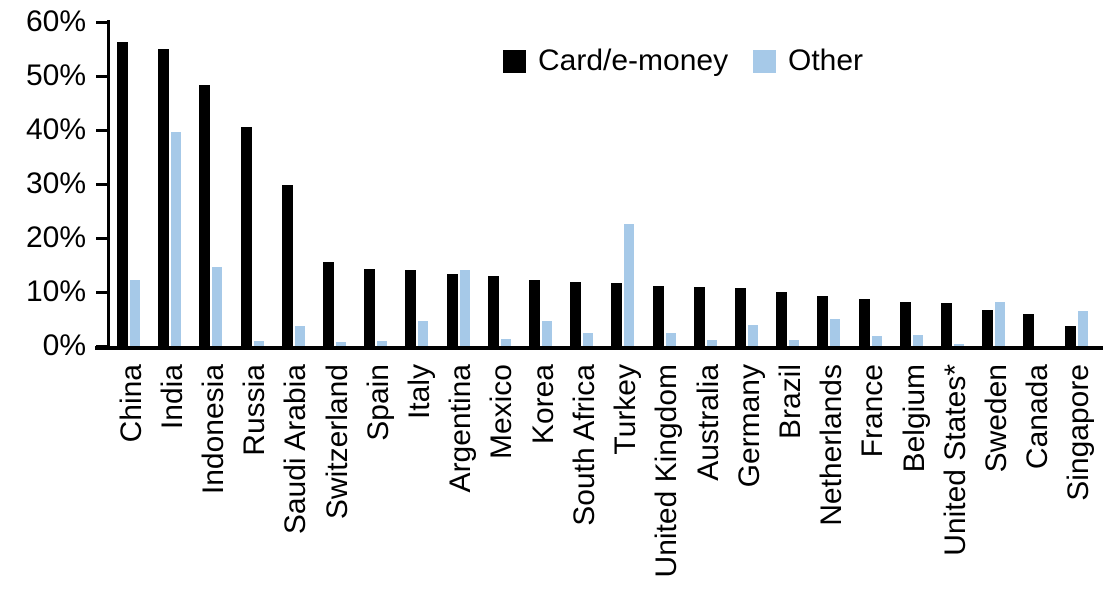 Image resolution: width=1112 pixels, height=594 pixels. Describe the element at coordinates (626, 409) in the screenshot. I see `x-axis-category-label: Turkey` at that location.